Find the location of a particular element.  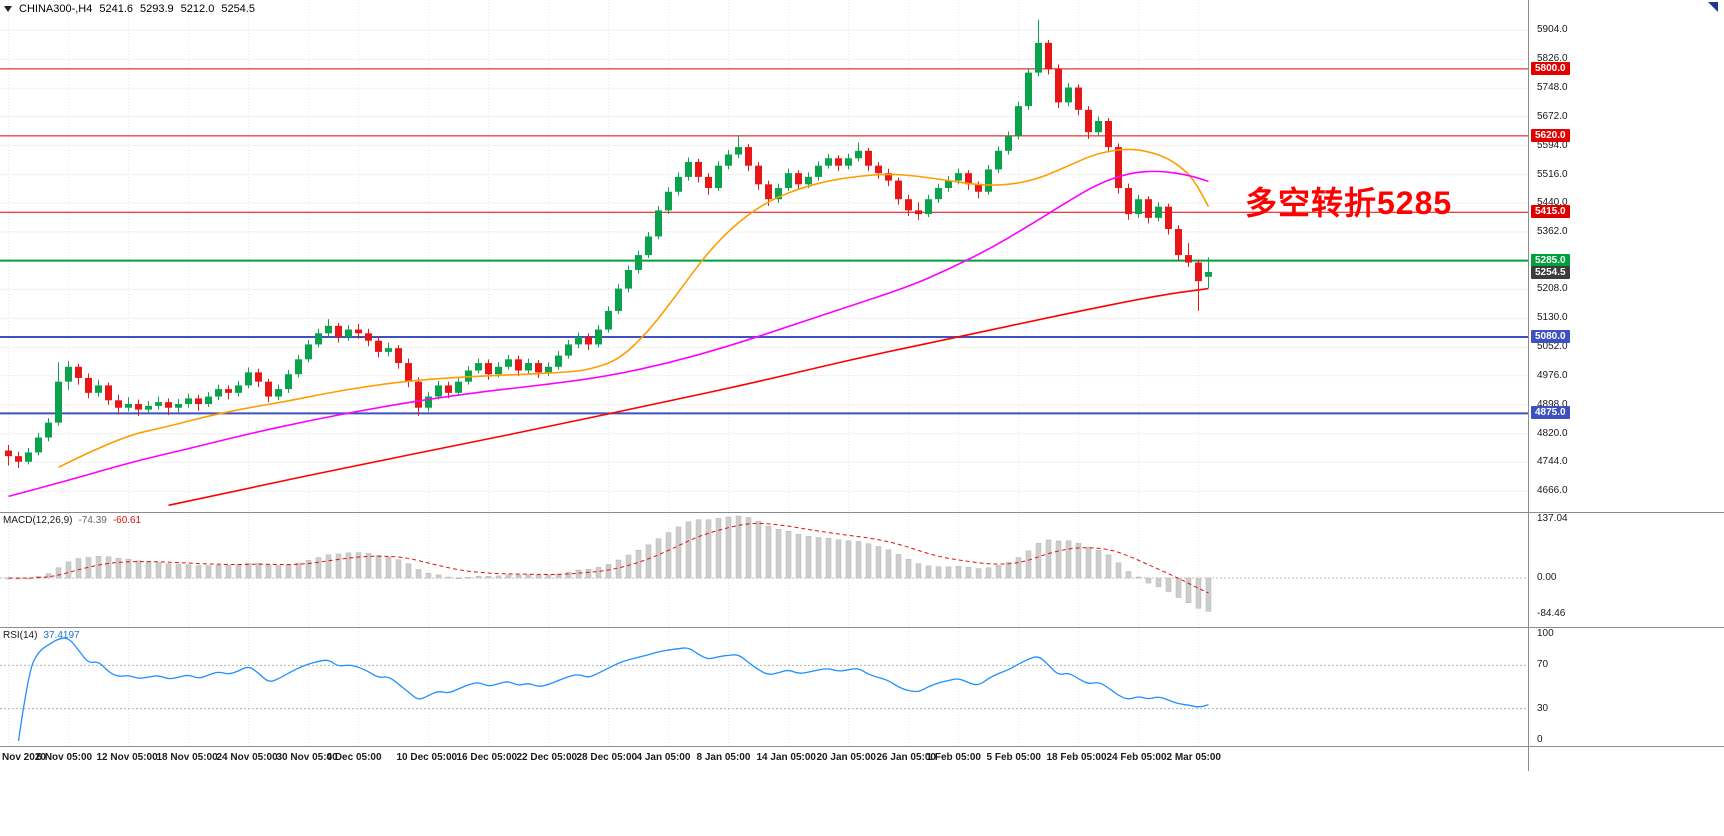

symbol-dropdown-icon is located at coordinates (8, 9).